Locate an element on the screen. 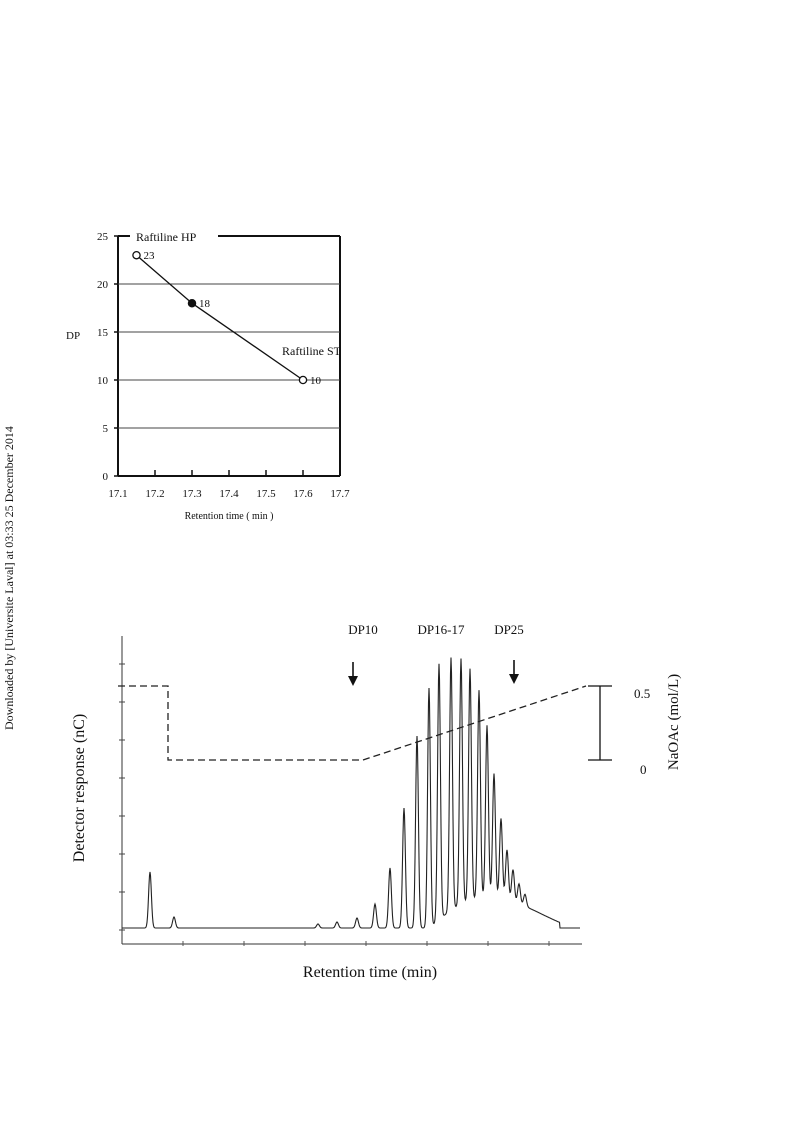 The height and width of the screenshot is (1123, 793). dp-y-tick-label: 5 is located at coordinates (106, 429).